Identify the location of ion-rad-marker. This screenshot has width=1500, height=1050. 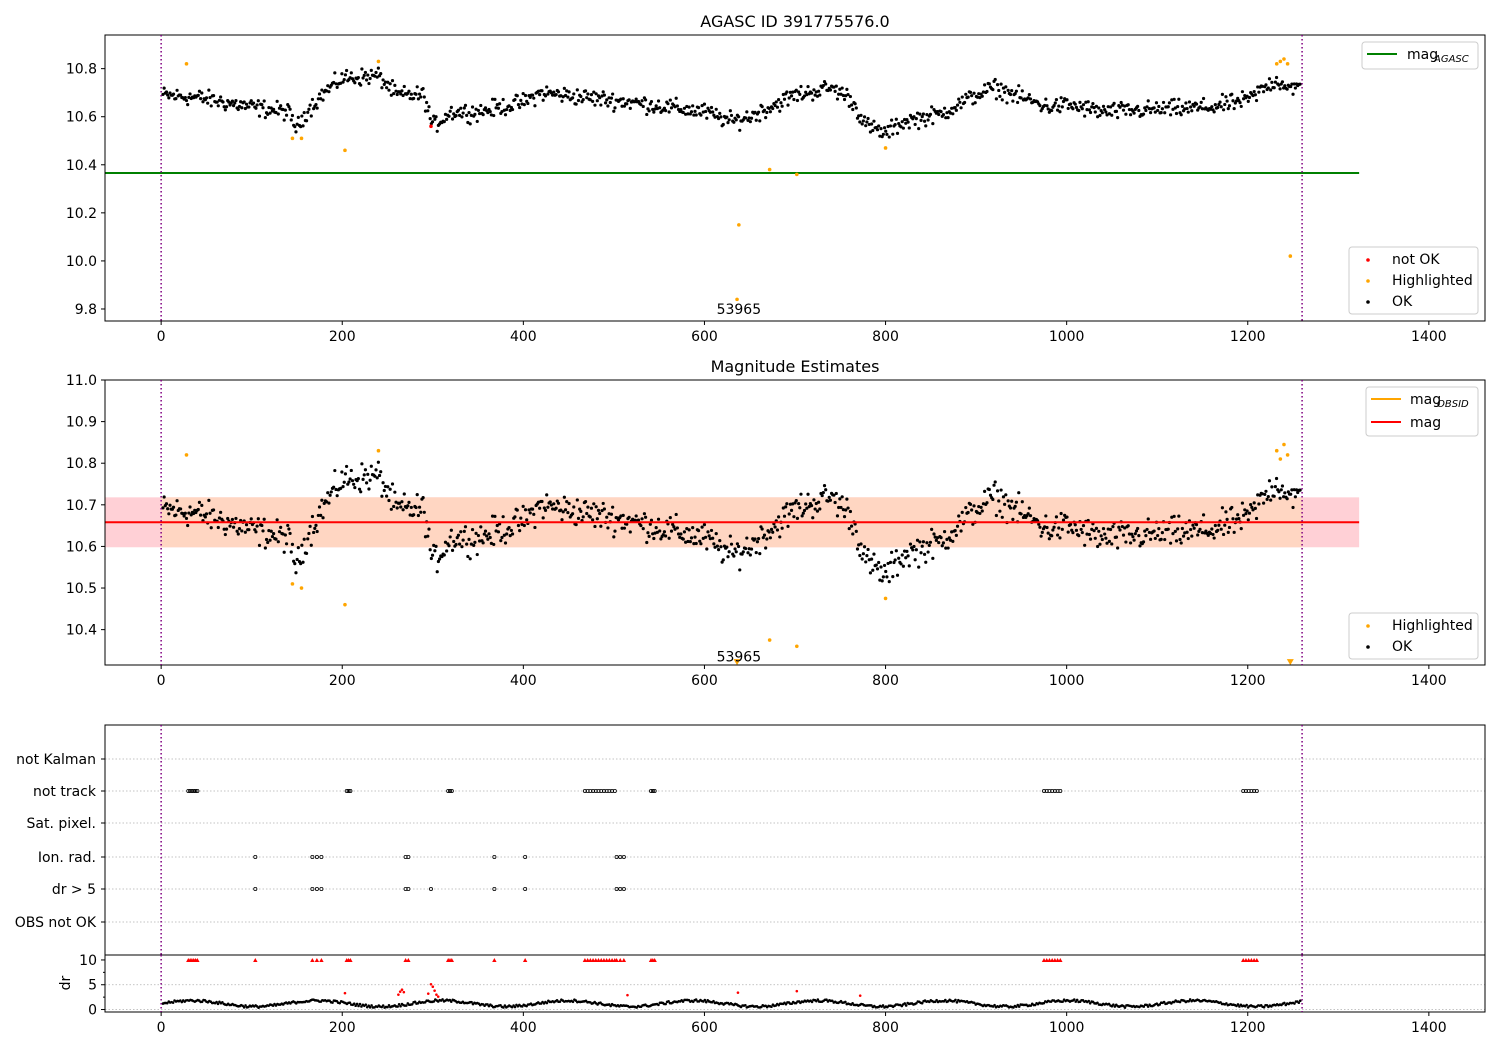
(255, 857).